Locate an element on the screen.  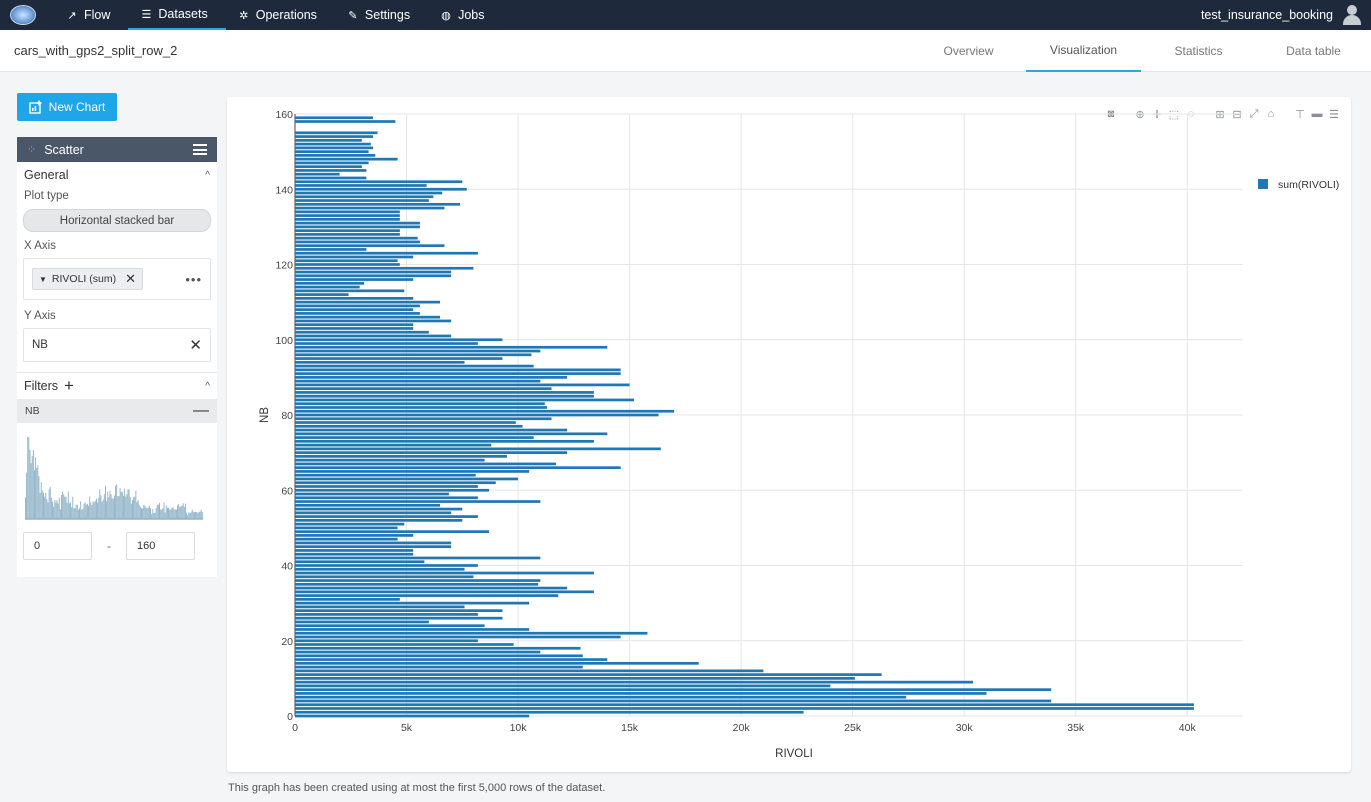
hover-compare-icon: ☰ is located at coordinates (1334, 114).